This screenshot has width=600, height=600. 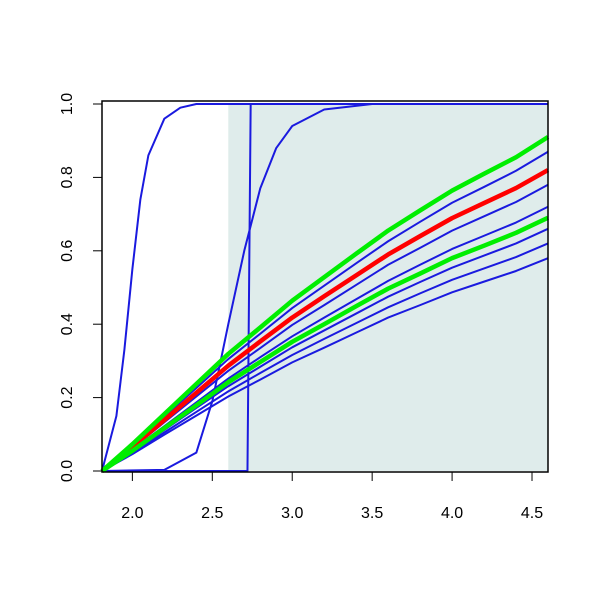 What do you see at coordinates (67, 471) in the screenshot?
I see `y-tick-label: 0.0` at bounding box center [67, 471].